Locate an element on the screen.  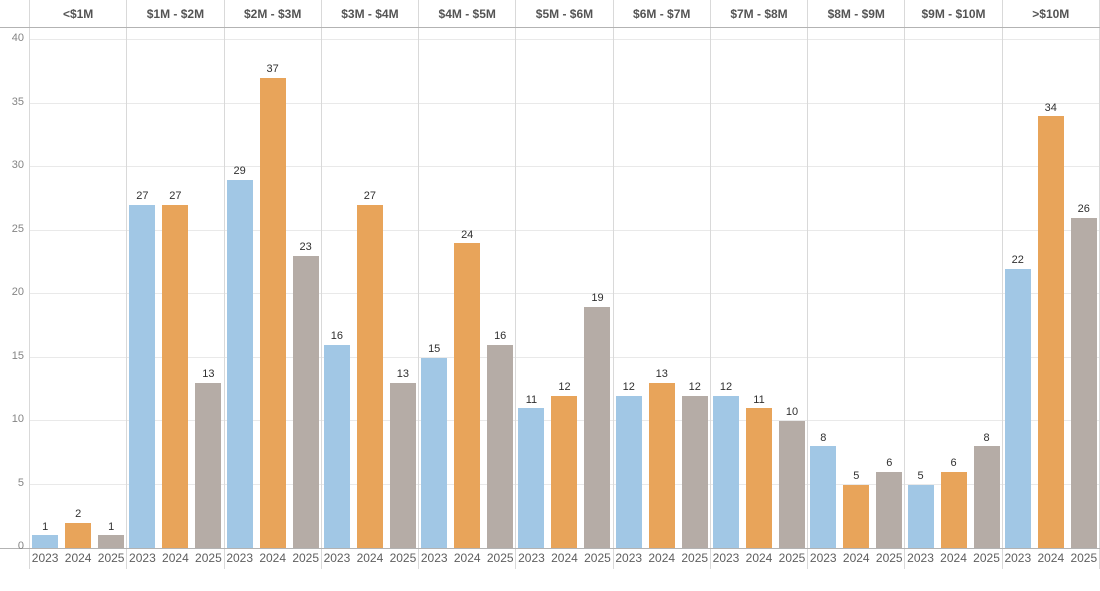
bar-value-label: 1 is located at coordinates (45, 526).